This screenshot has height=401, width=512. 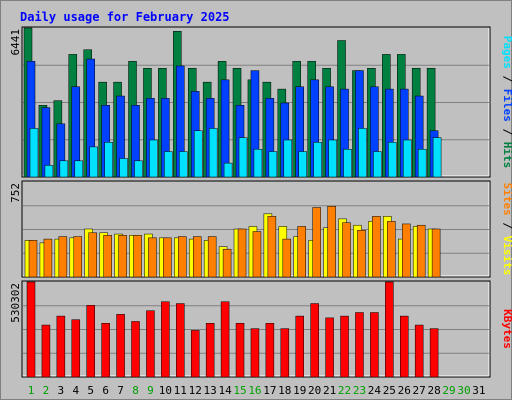 I want to click on x-tick-day-8: 8, so click(x=135, y=390).